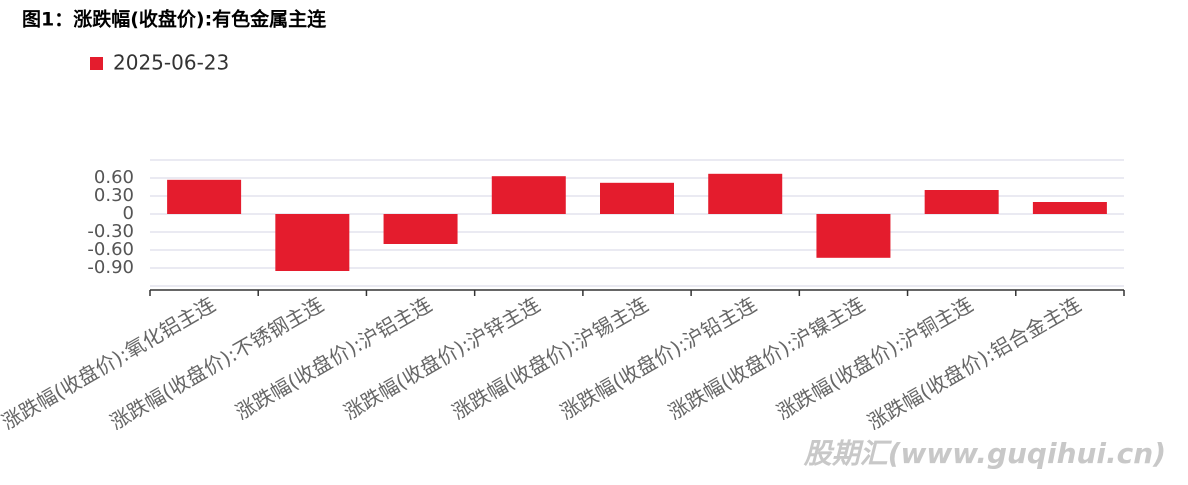 The image size is (1188, 485). What do you see at coordinates (110, 231) in the screenshot?
I see `y-tick-label: -0.30` at bounding box center [110, 231].